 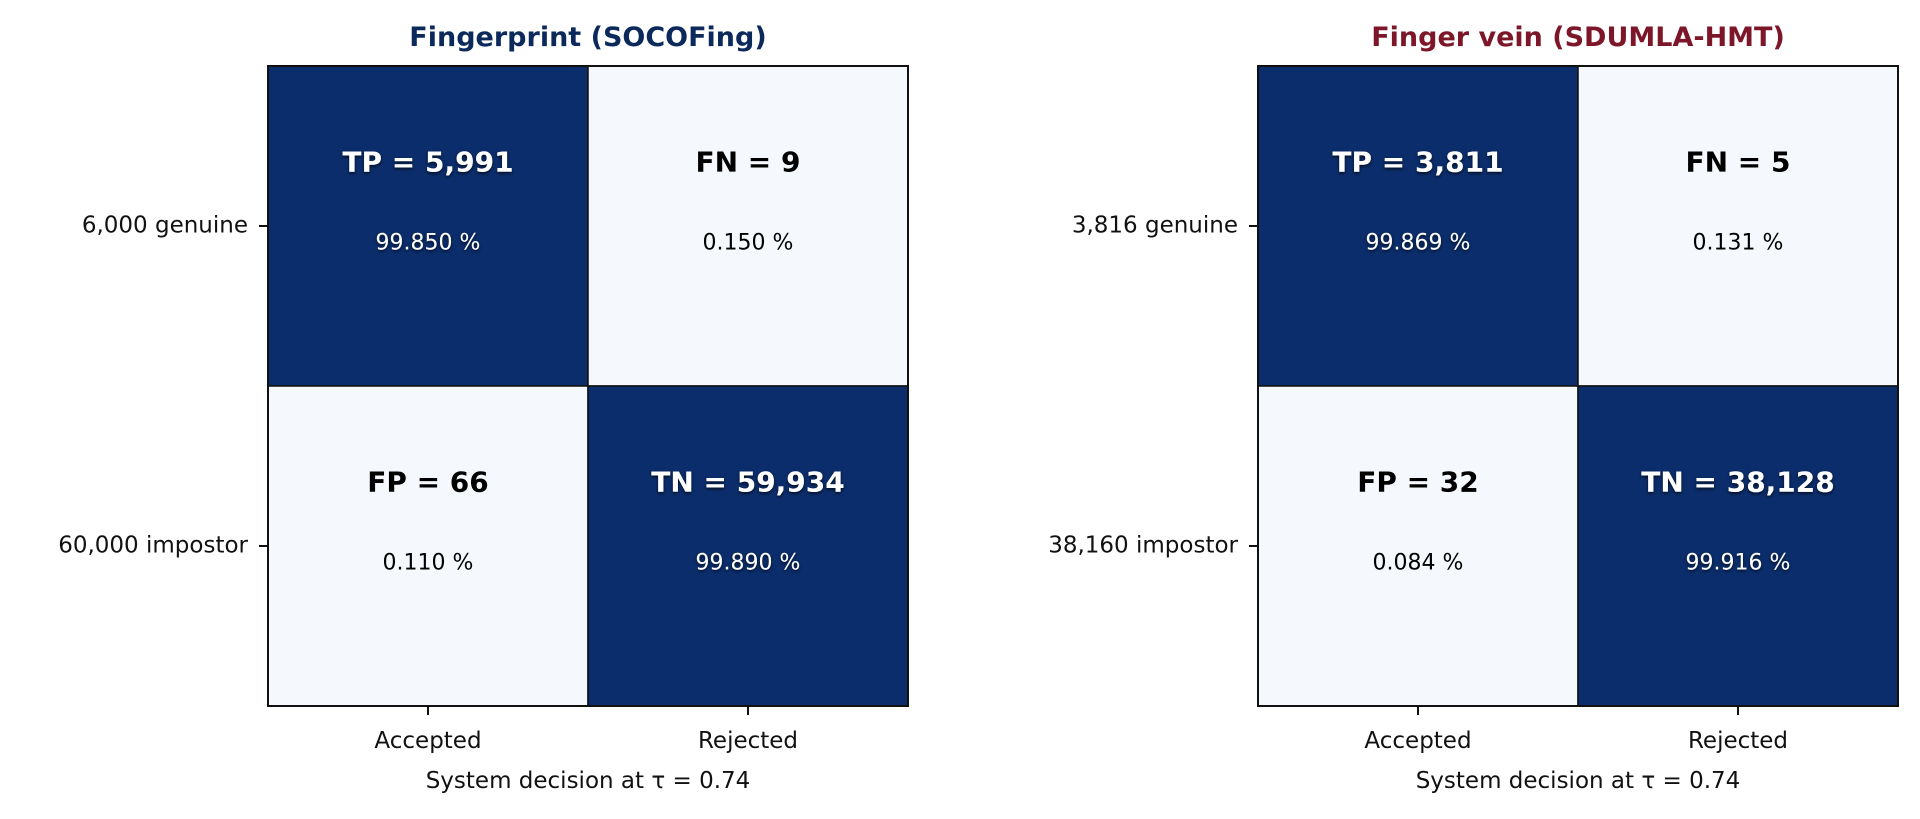 What do you see at coordinates (1418, 482) in the screenshot?
I see `cell-count-label: FP = 32` at bounding box center [1418, 482].